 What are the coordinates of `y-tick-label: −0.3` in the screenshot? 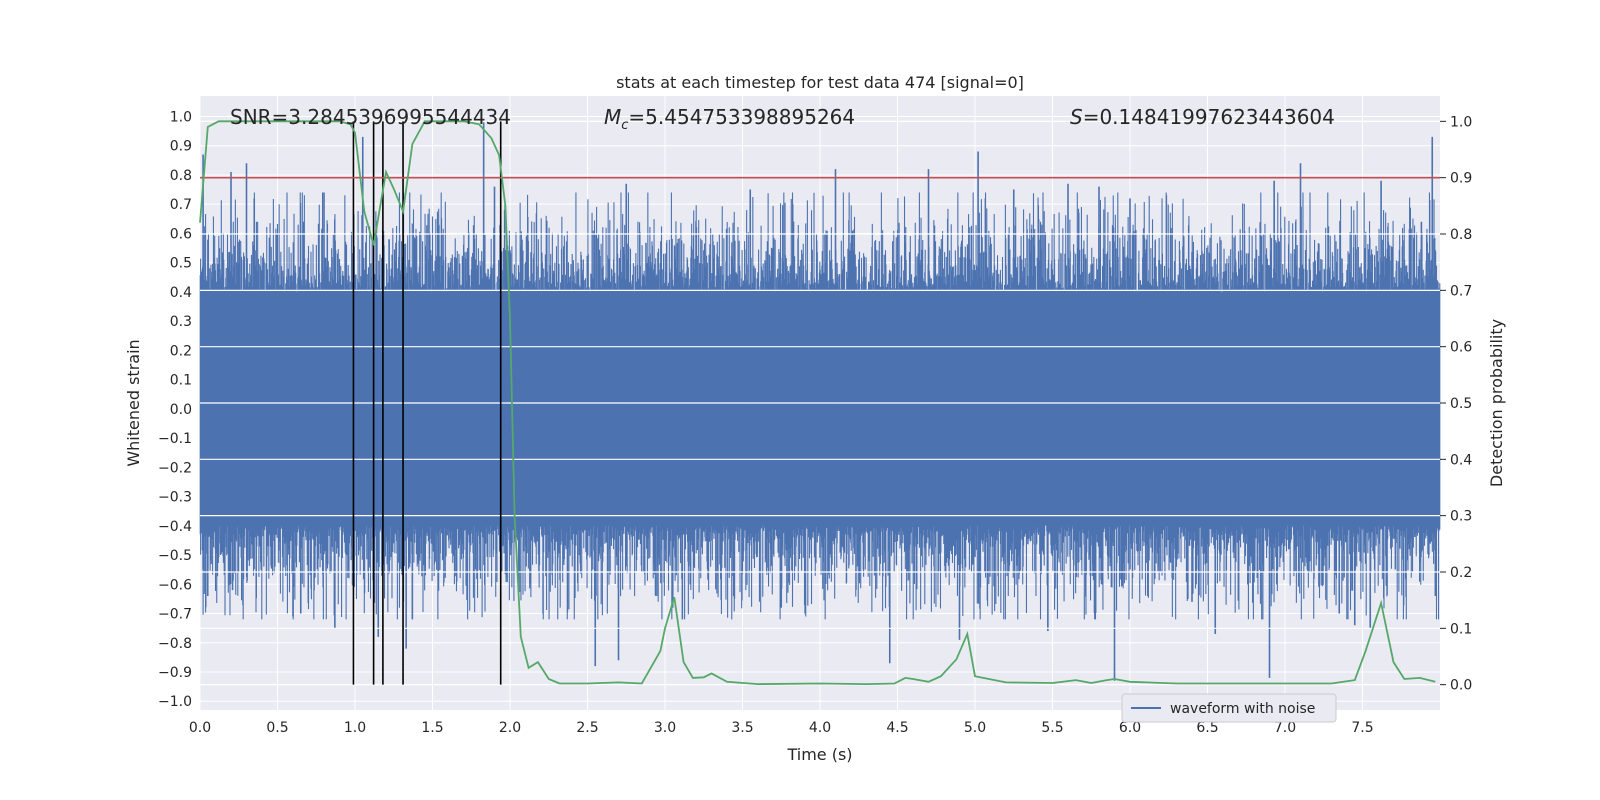 It's located at (175, 498).